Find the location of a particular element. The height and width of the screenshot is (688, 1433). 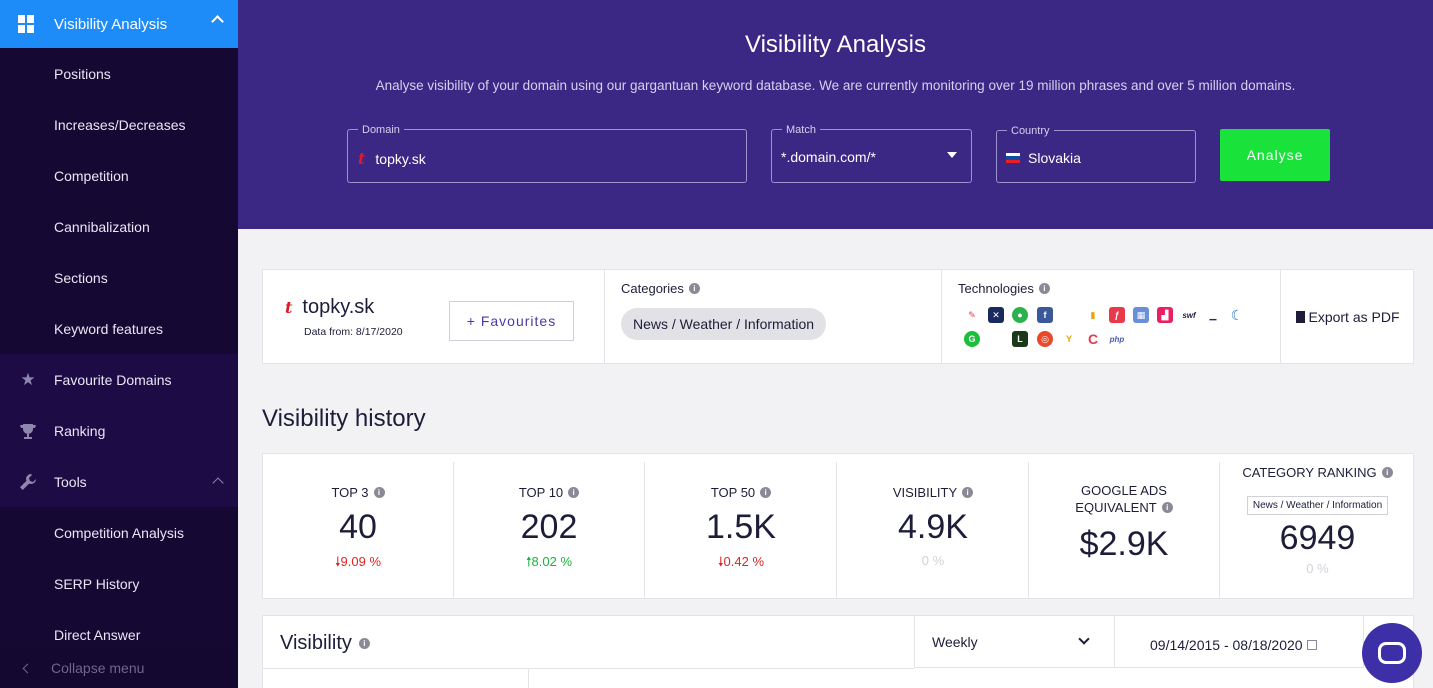

stat-label: TOP 50 is located at coordinates (733, 492).